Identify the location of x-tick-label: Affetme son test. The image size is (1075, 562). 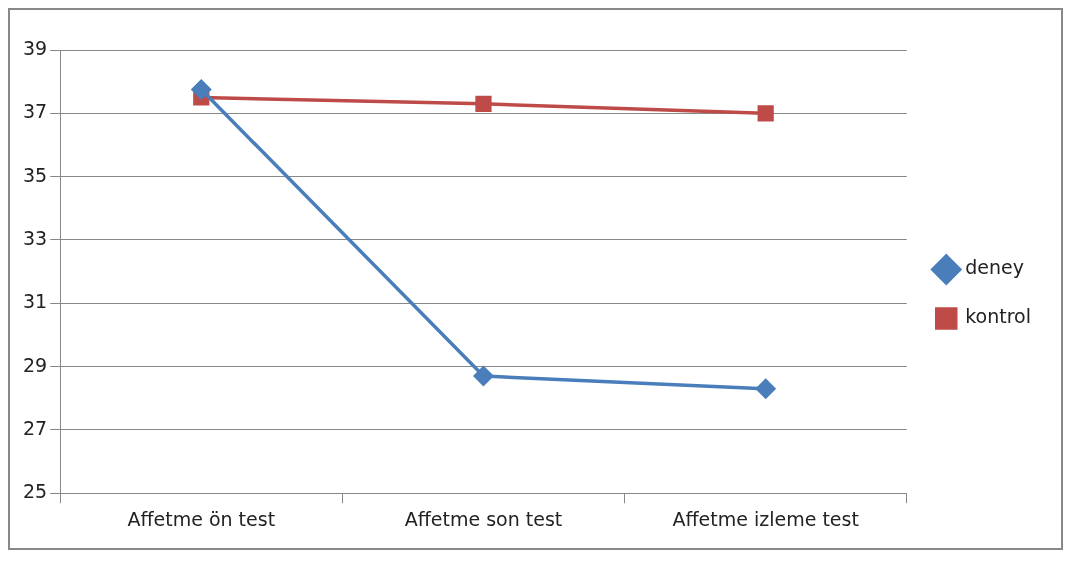
(483, 518).